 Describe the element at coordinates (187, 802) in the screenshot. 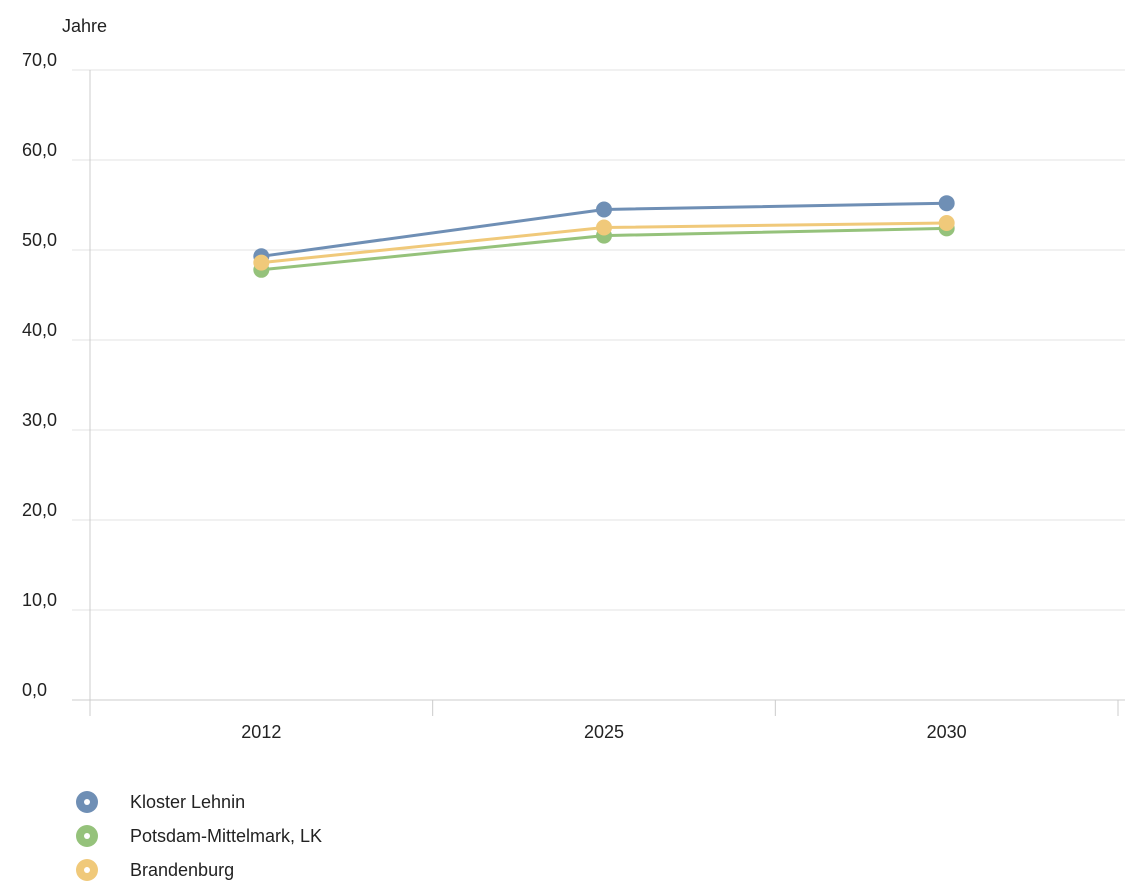

I see `legend-label: Kloster Lehnin` at that location.